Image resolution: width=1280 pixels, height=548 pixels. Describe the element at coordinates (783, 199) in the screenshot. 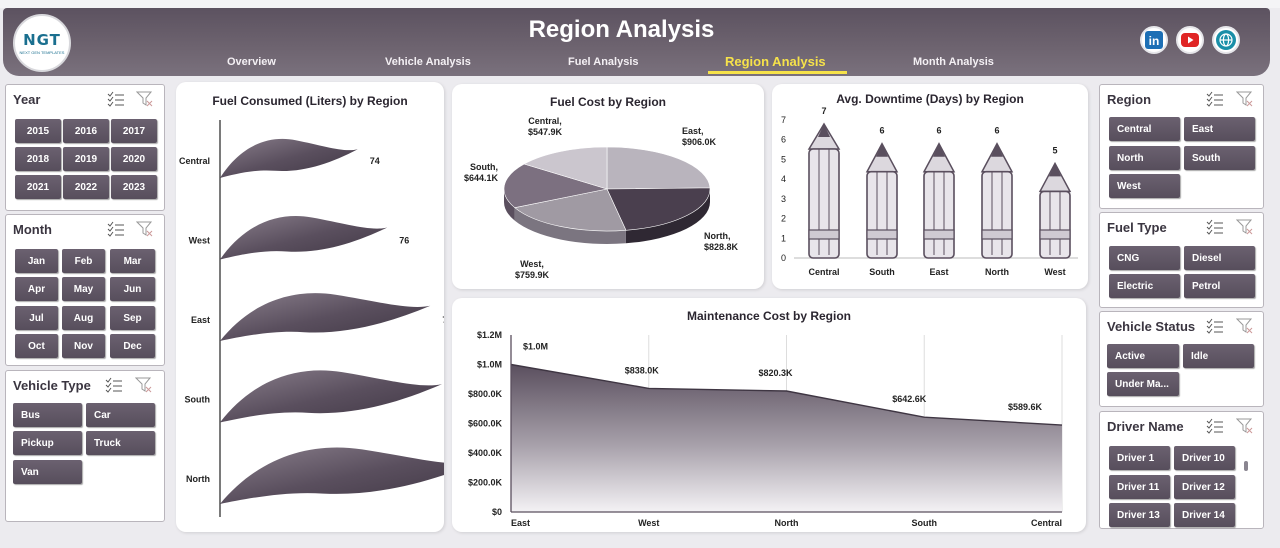

I see `y-tick-label: 3` at that location.